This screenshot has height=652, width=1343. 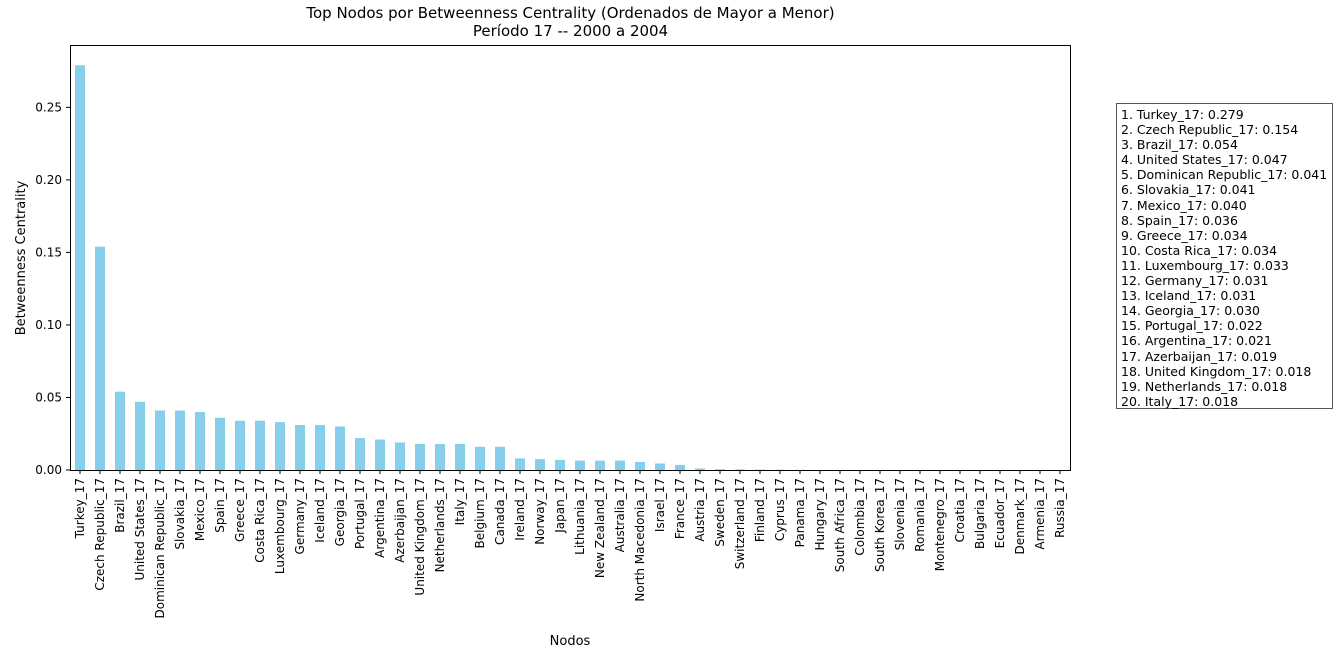 I want to click on x-tick-label: Azerbaijan_17, so click(x=400, y=520).